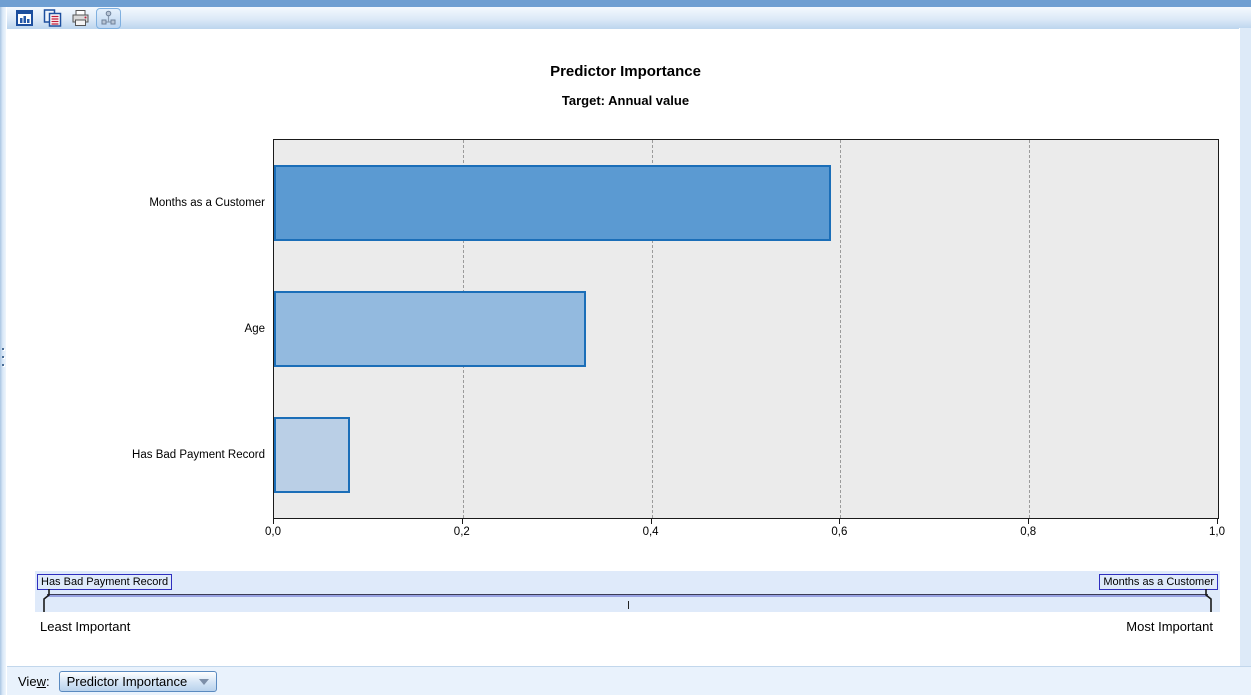  I want to click on x-axis-tick-label: 0,8, so click(1028, 532).